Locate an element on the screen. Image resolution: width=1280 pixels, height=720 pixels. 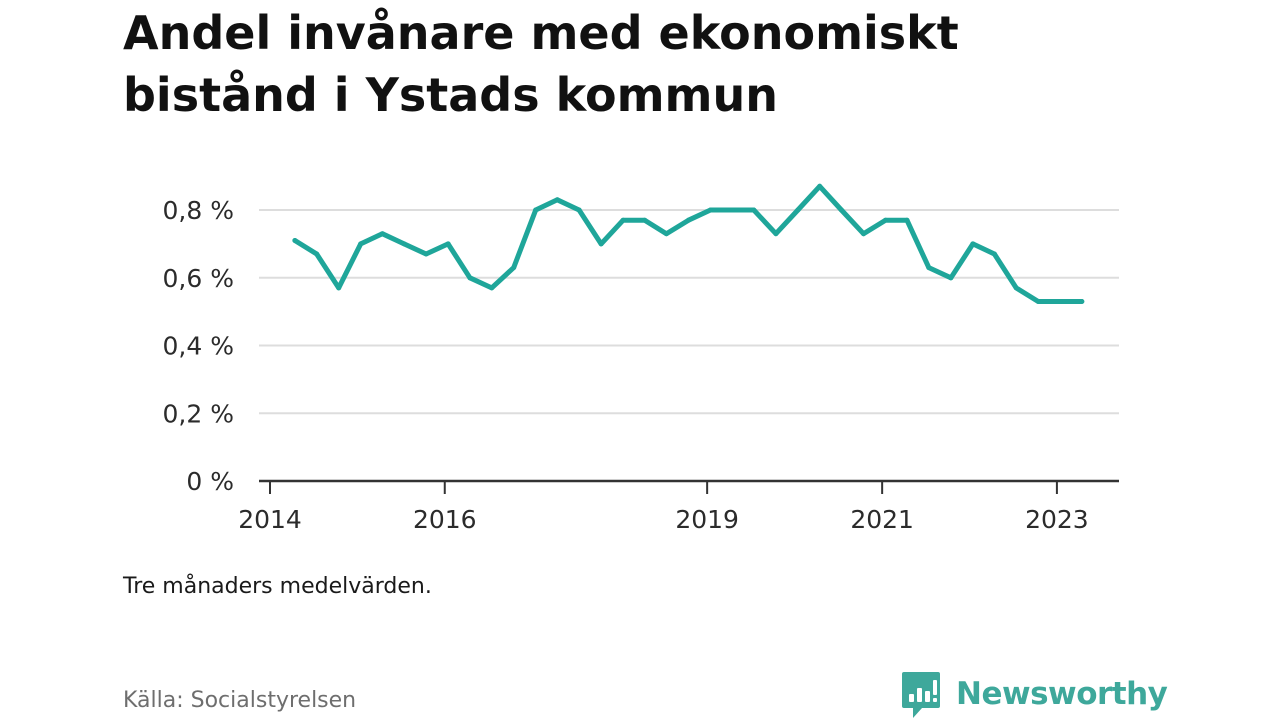
x-axis: 2014 2016 2019 2021 2023 is located at coordinates (678, 506).